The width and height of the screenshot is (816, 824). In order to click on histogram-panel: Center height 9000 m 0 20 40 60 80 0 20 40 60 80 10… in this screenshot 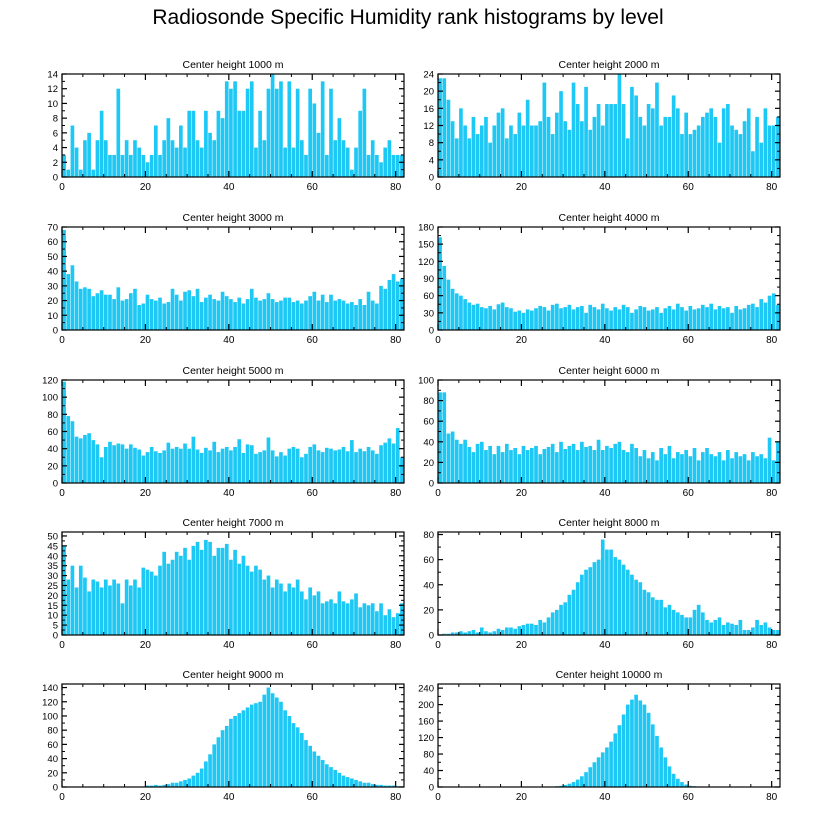, I will do `click(223, 736)`.